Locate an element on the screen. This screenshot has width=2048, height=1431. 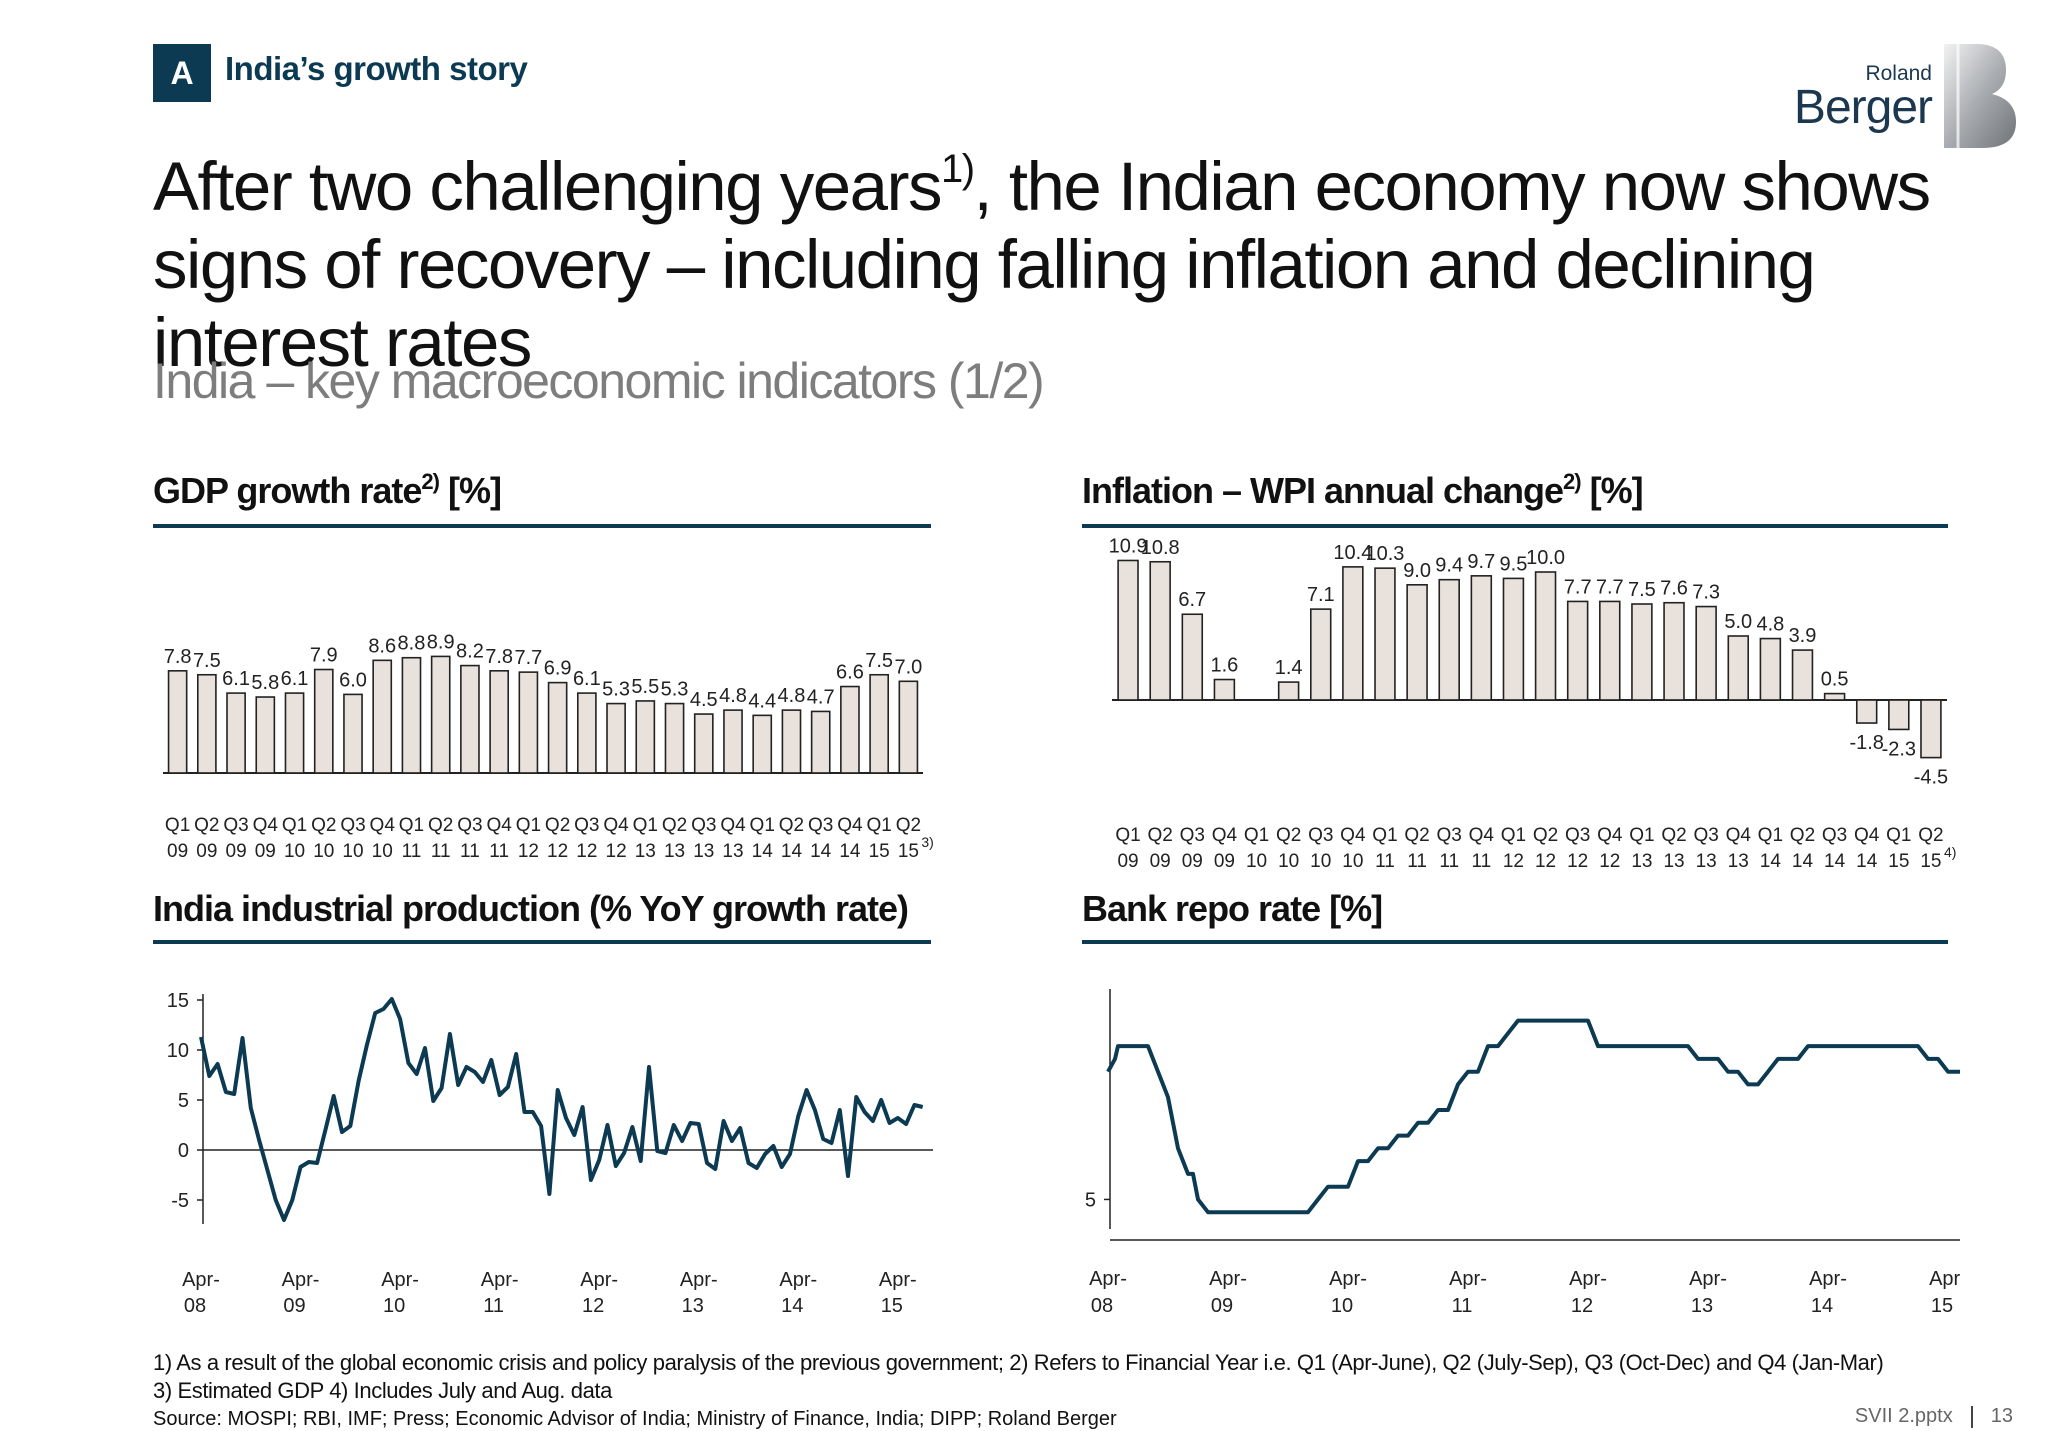
data-label: 8.8 is located at coordinates (412, 644).